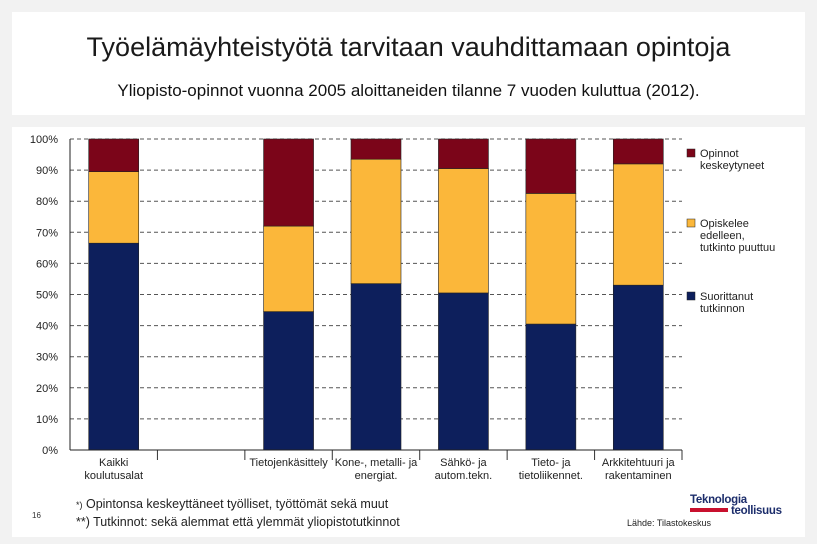 This screenshot has height=544, width=817. What do you see at coordinates (639, 463) in the screenshot?
I see `x-category-label: Arkkitehtuuri ja` at bounding box center [639, 463].